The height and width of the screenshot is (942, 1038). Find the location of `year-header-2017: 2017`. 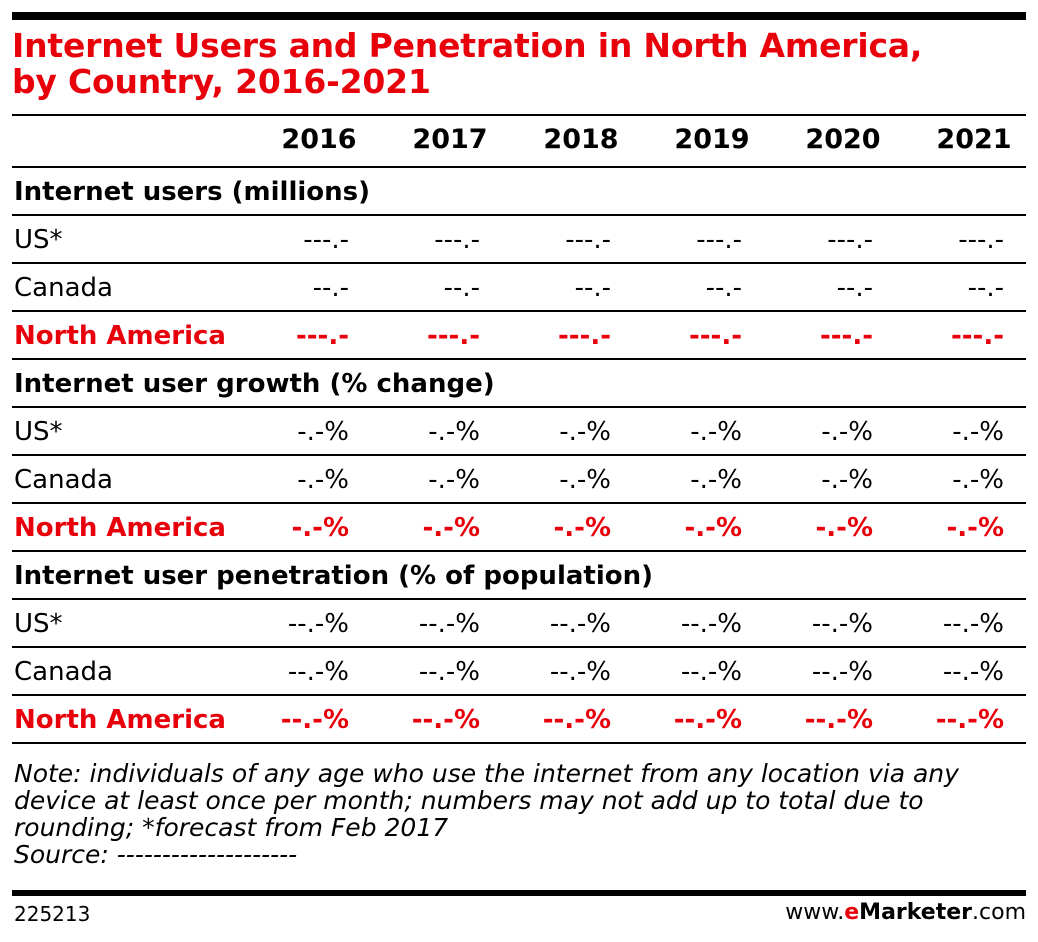

year-header-2017: 2017 is located at coordinates (450, 139).